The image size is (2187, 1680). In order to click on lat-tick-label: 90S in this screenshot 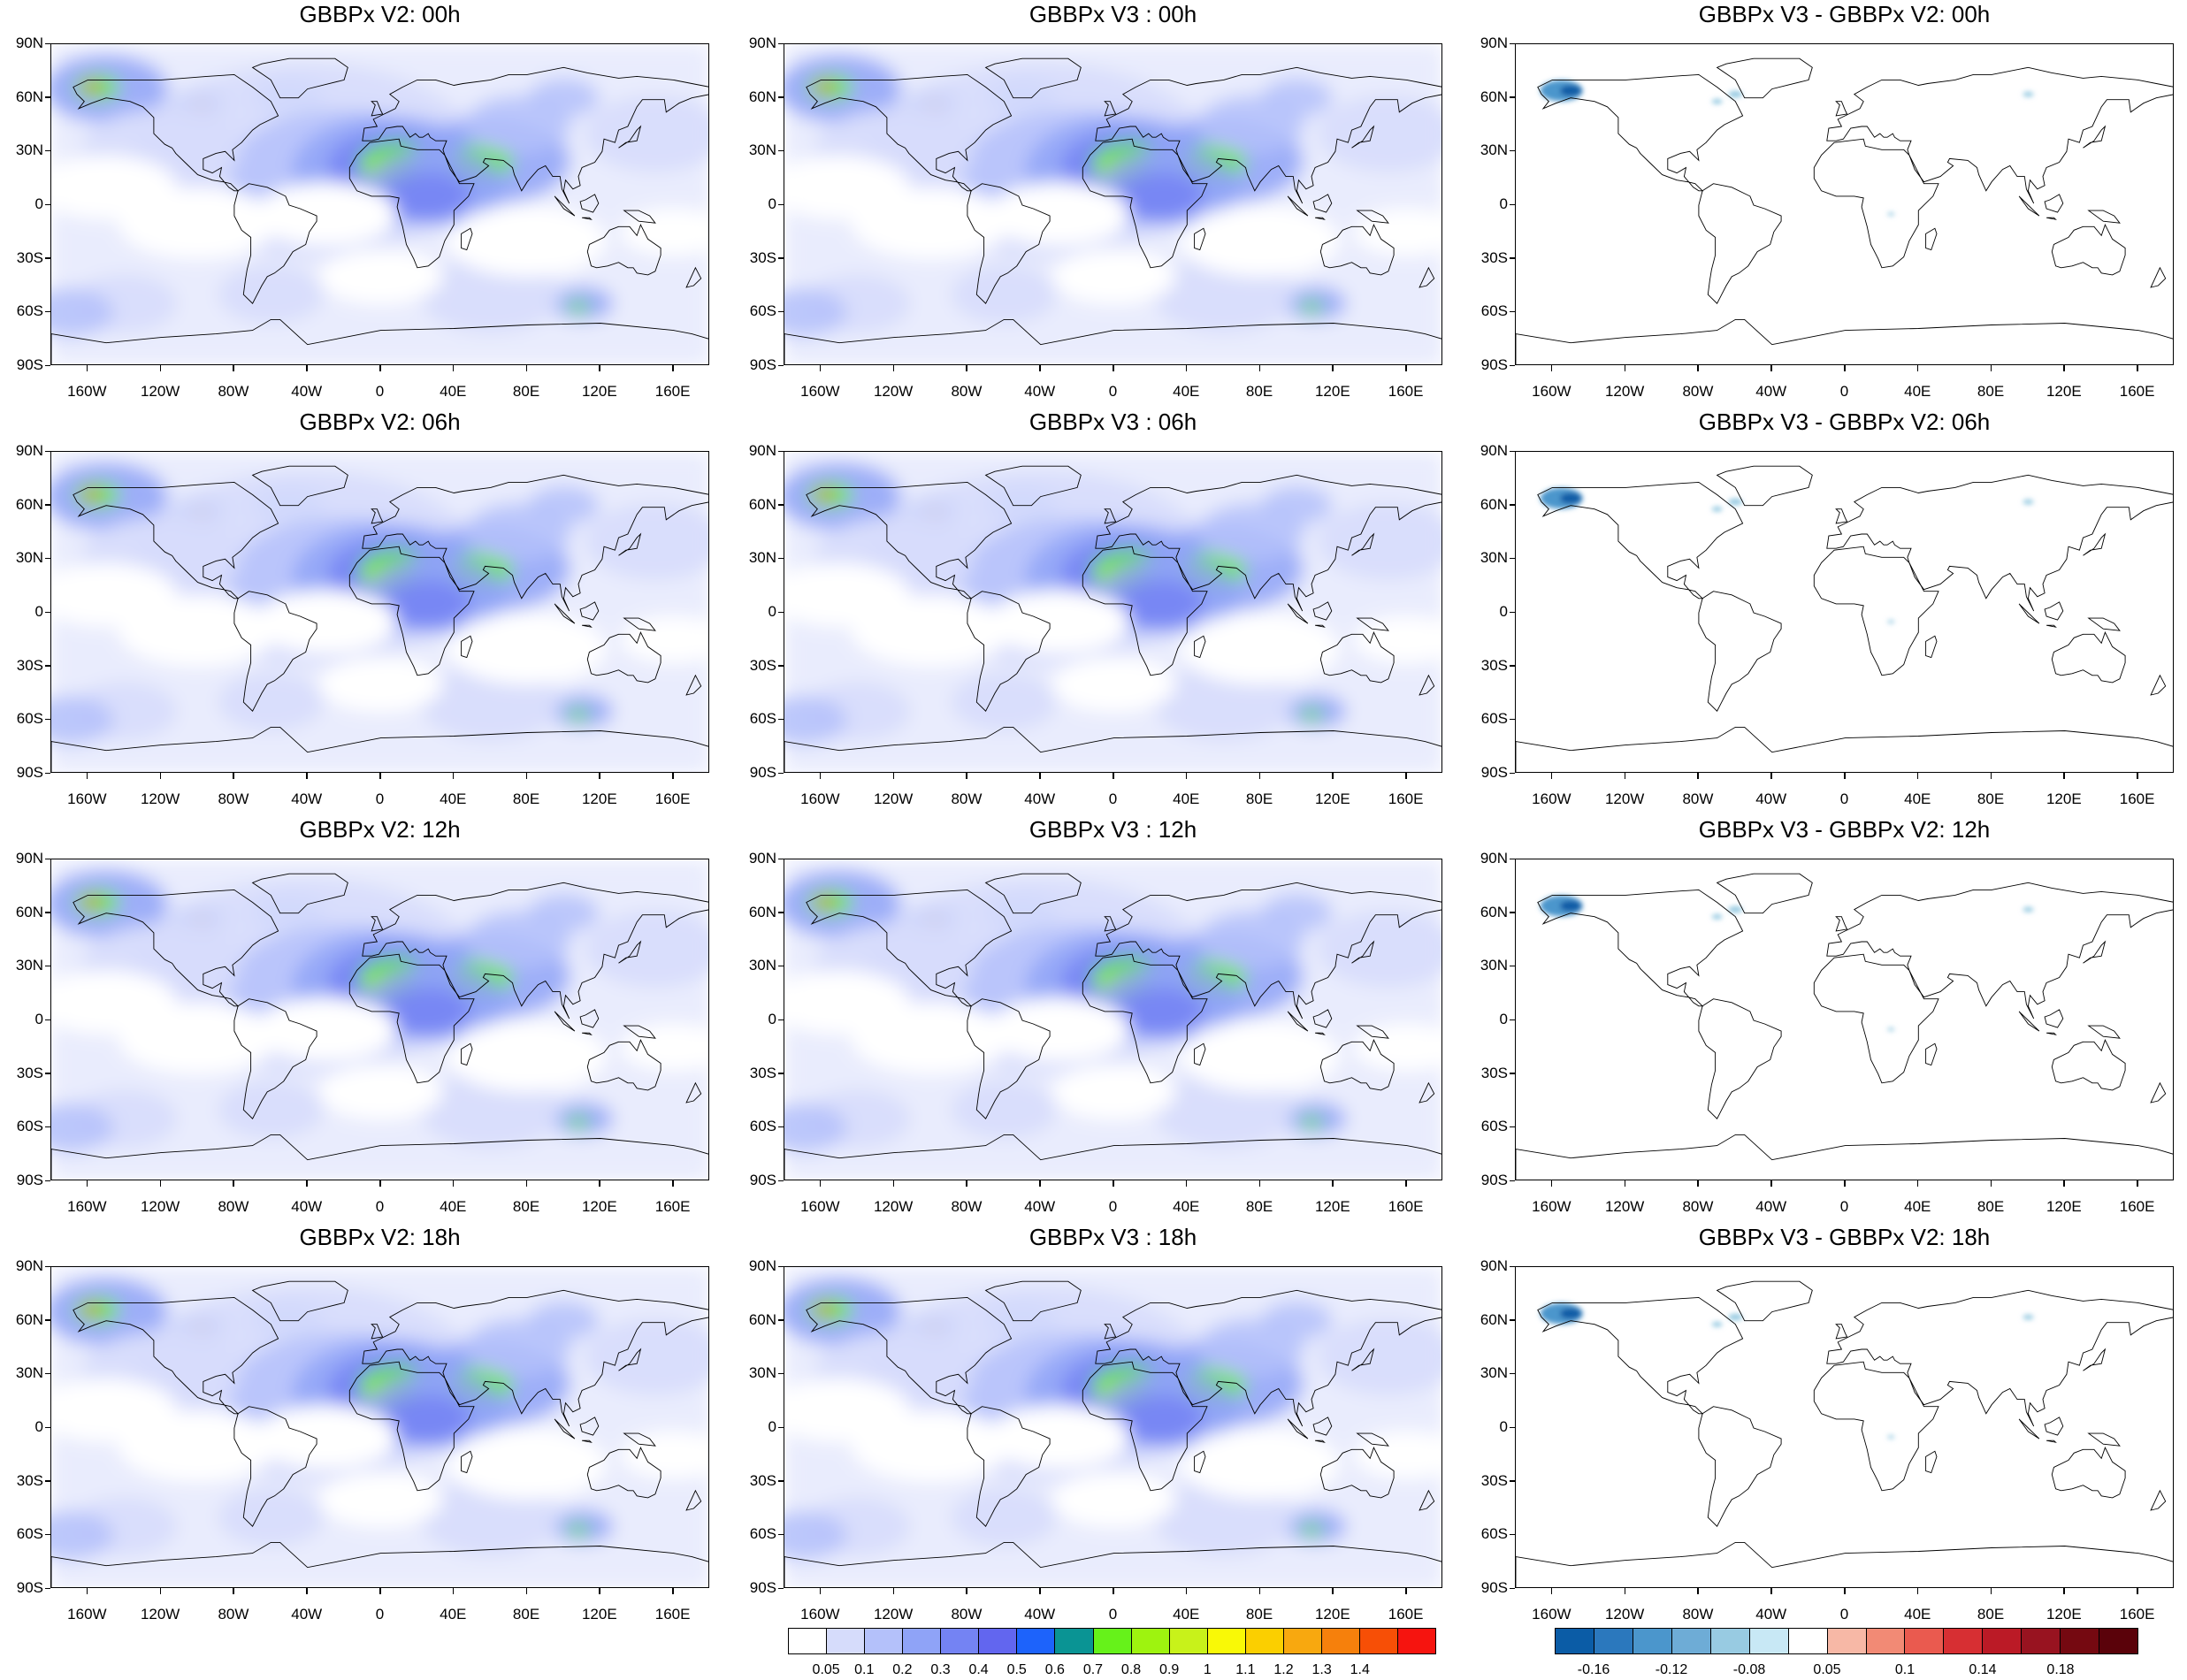, I will do `click(762, 1180)`.